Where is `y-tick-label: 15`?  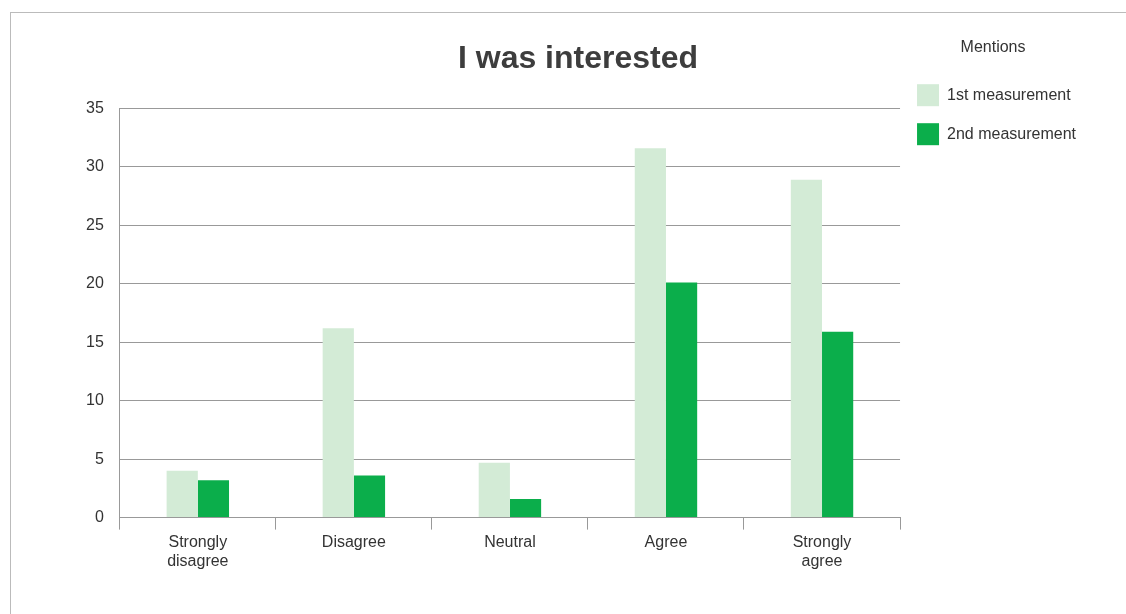 y-tick-label: 15 is located at coordinates (95, 341).